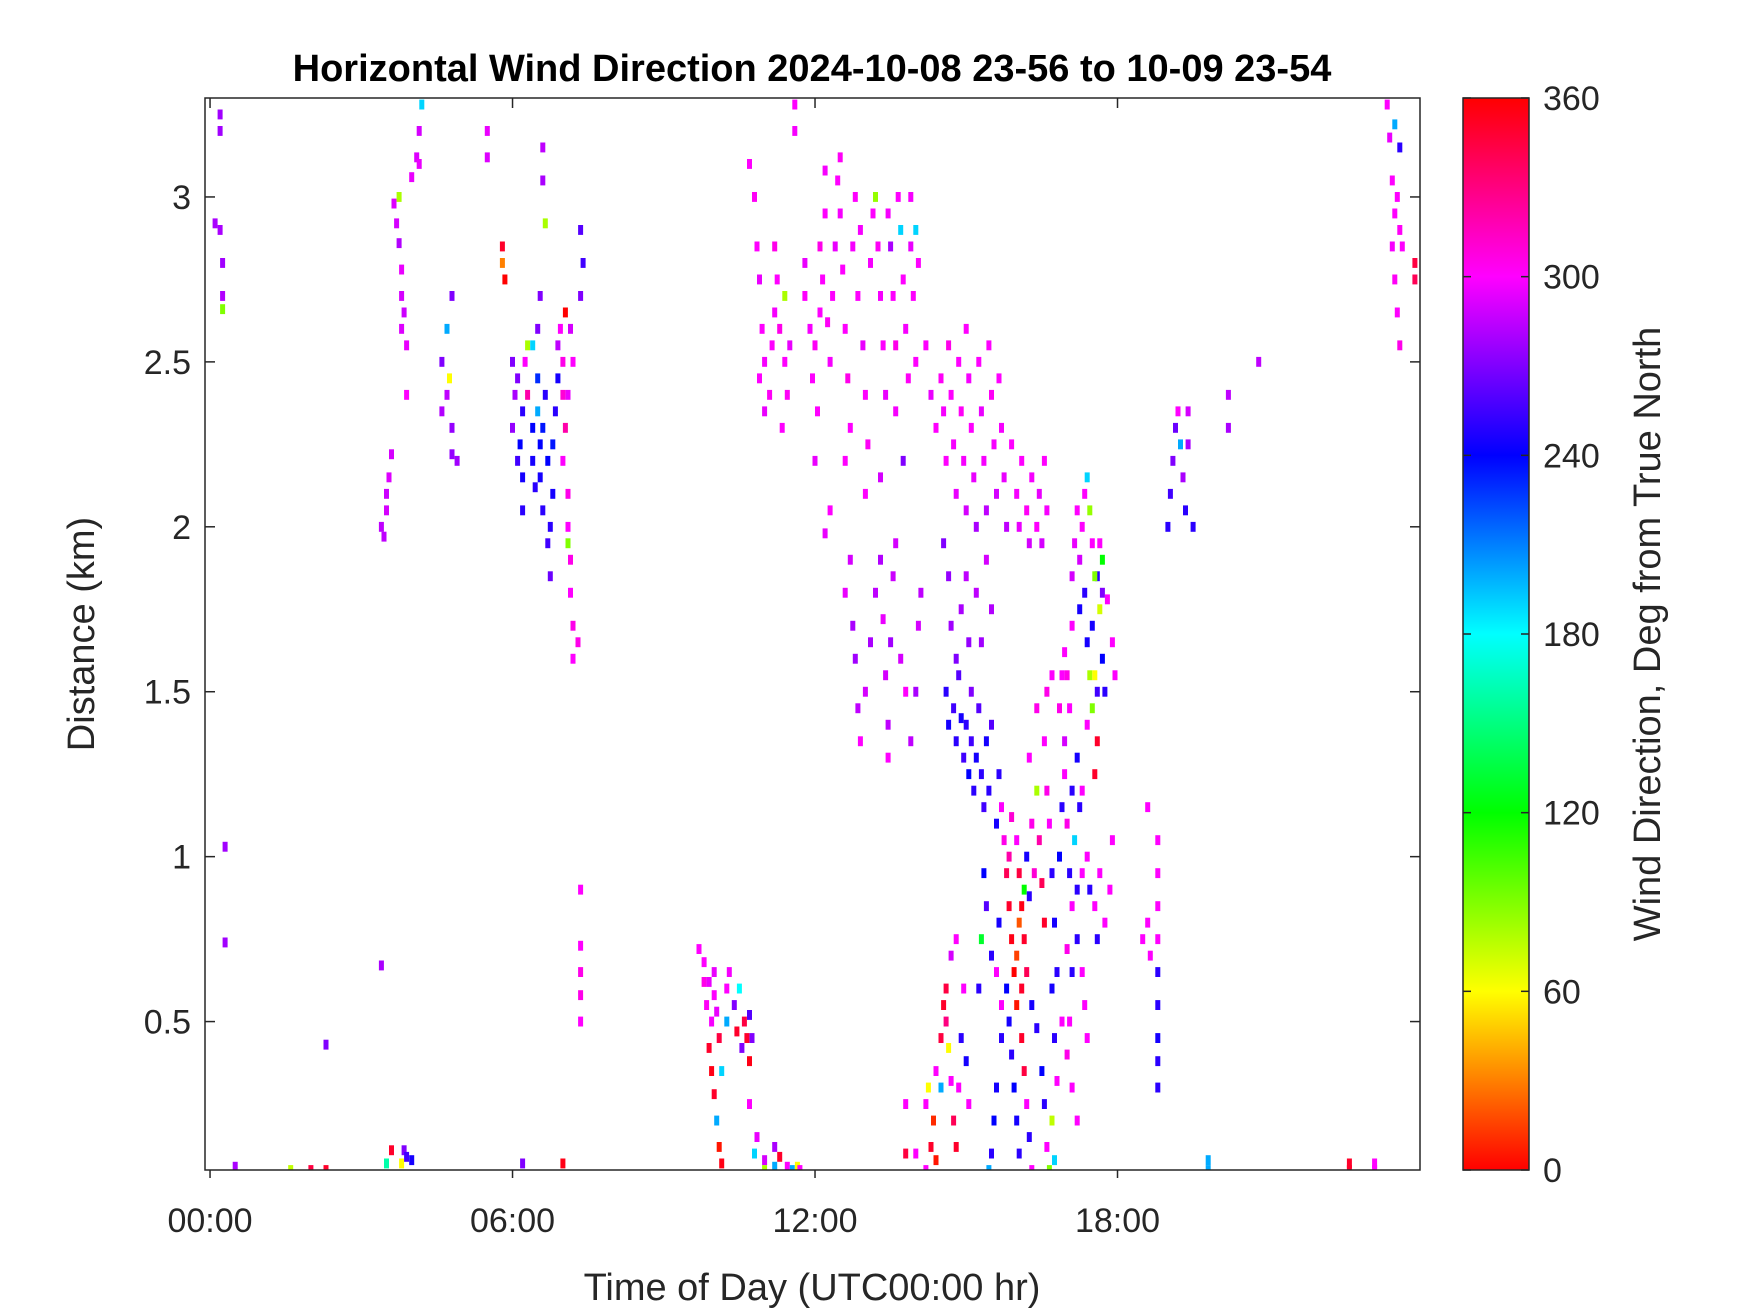  I want to click on colorbar-label: Wind Direction, Deg from True North, so click(1648, 634).